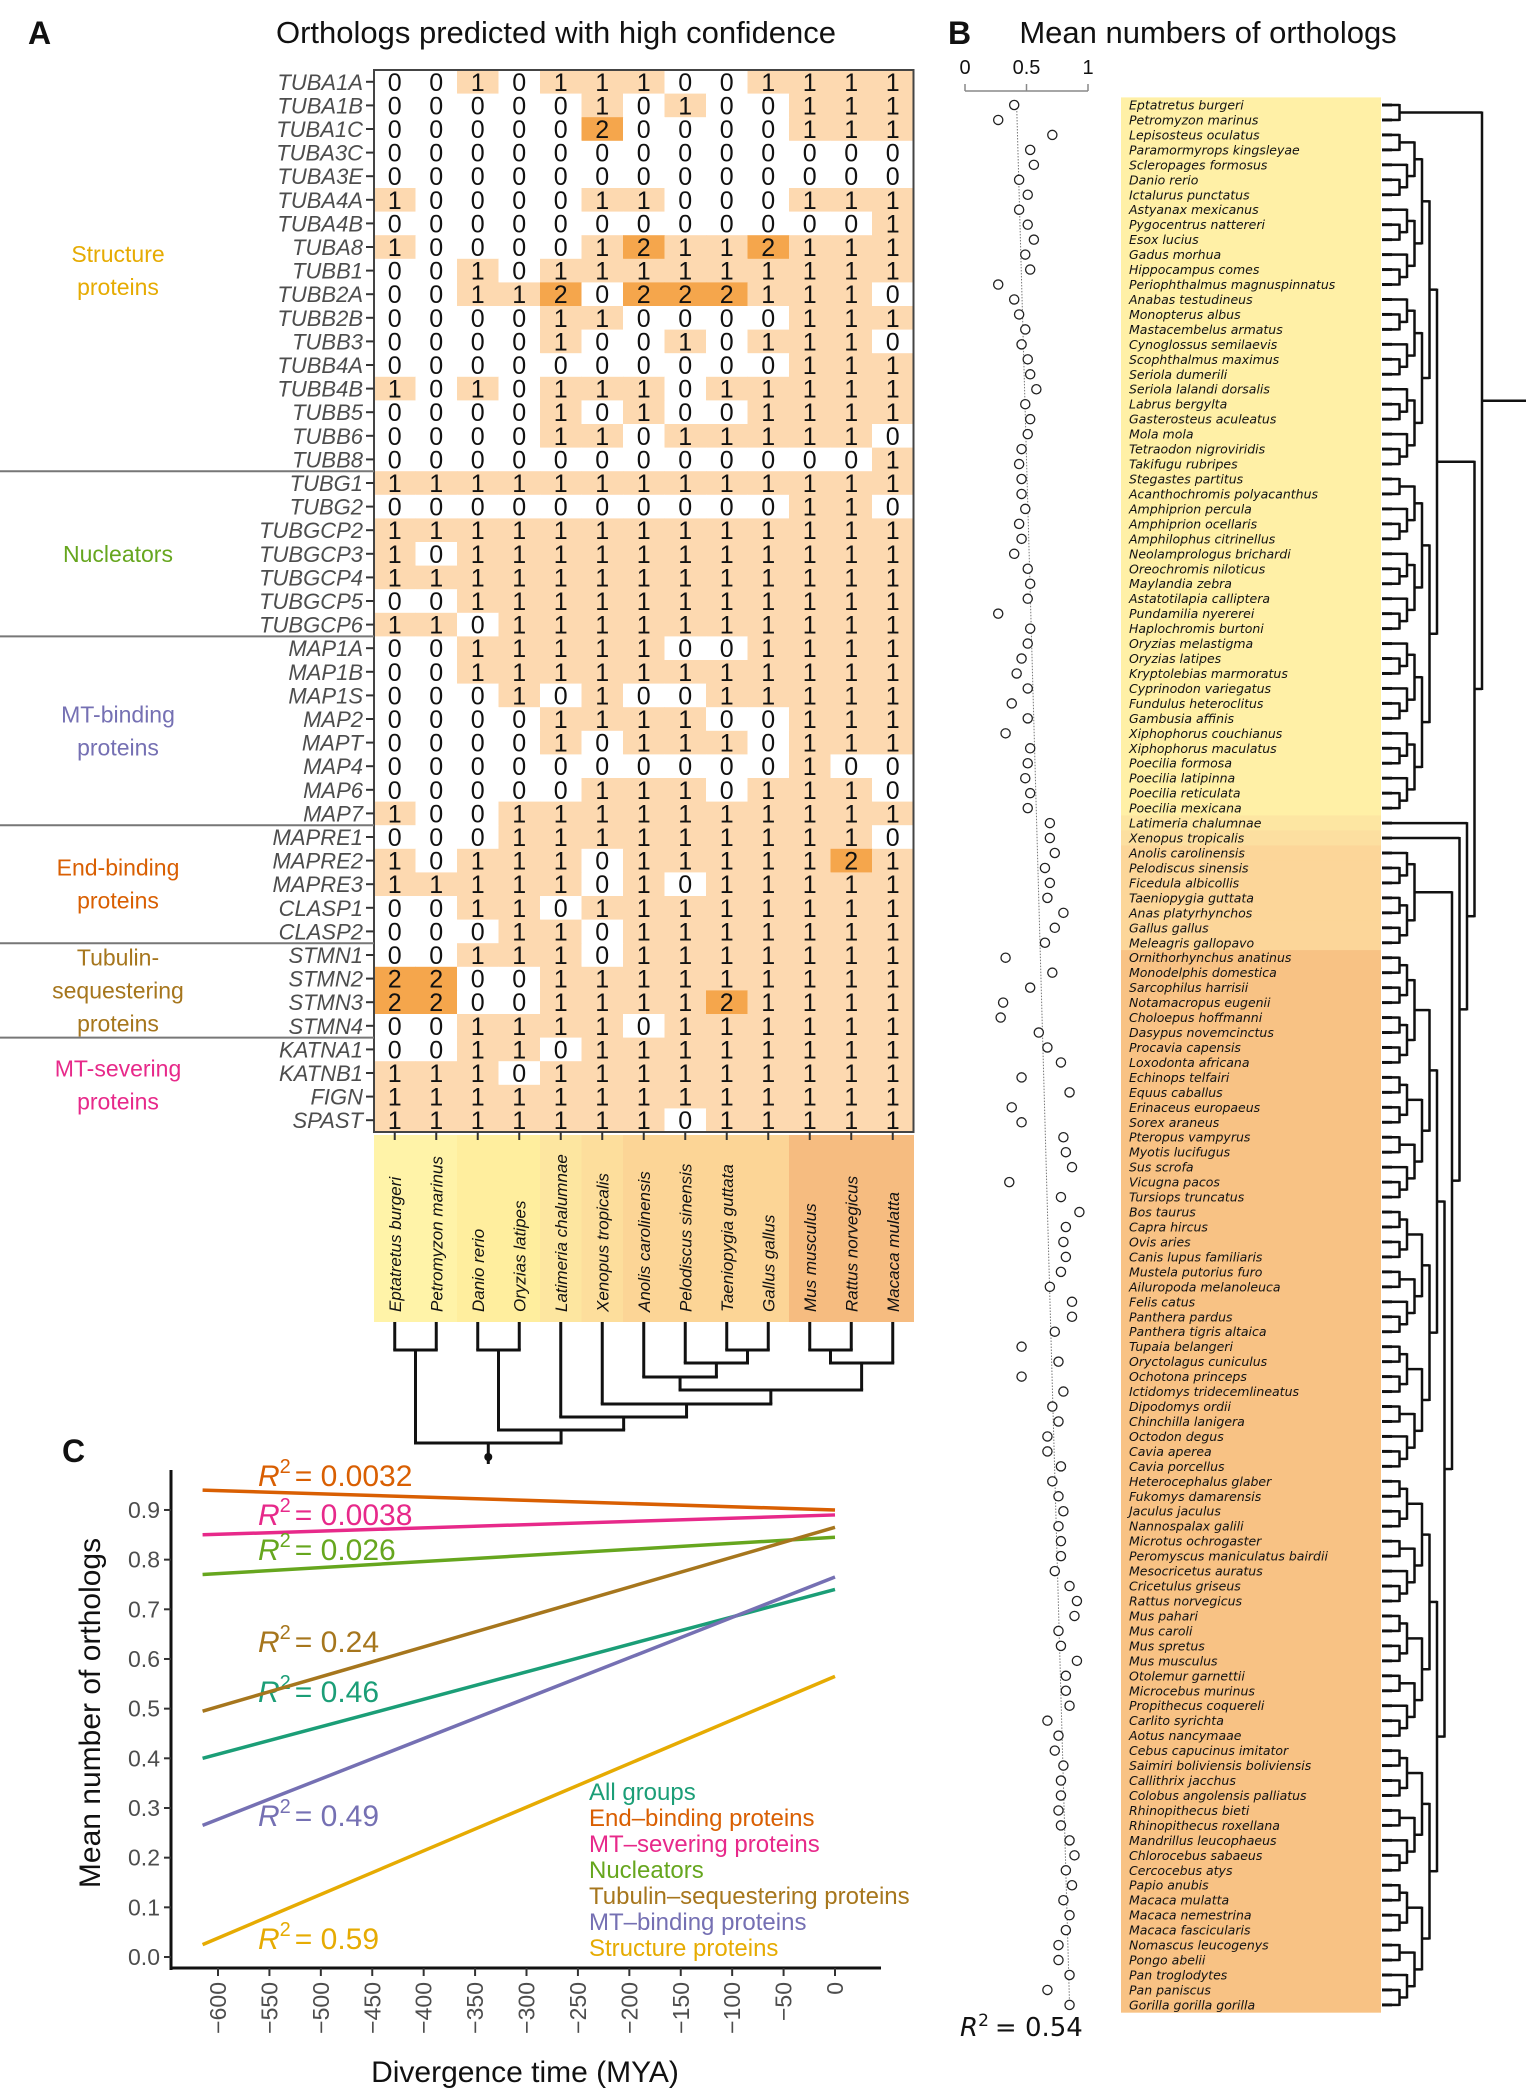 The image size is (1526, 2100). I want to click on species-label: Pan paniscus, so click(1170, 1989).